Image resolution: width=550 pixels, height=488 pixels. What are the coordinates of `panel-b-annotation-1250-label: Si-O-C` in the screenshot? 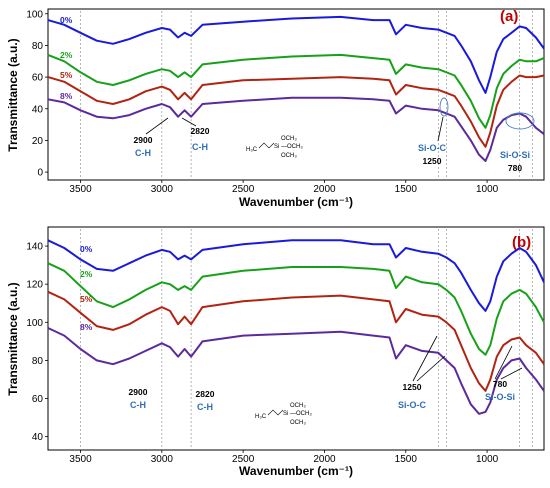 It's located at (412, 405).